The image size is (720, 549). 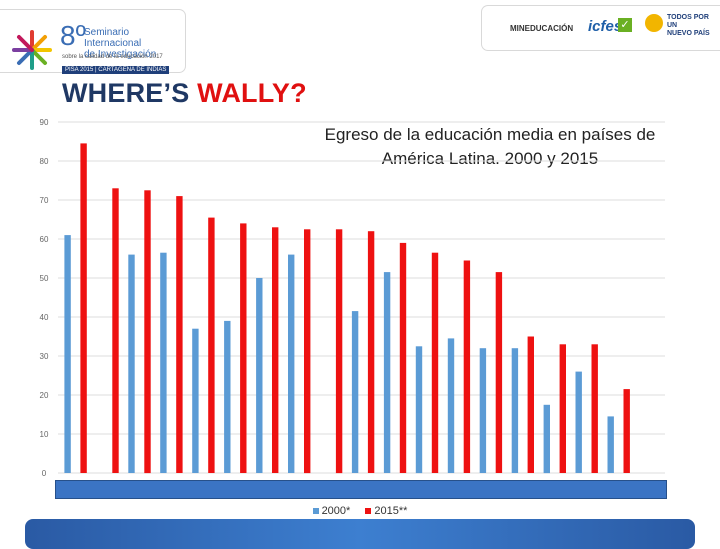 I want to click on chart-legend: 2000* 2015**, so click(x=360, y=511).